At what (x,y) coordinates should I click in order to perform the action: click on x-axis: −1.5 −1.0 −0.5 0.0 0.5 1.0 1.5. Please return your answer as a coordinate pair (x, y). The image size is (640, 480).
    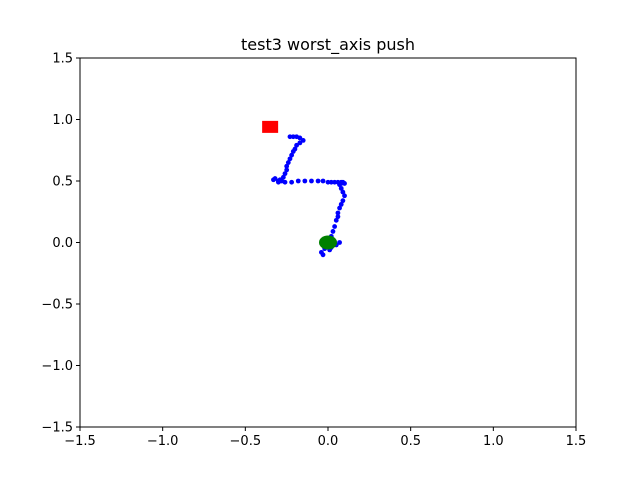
    Looking at the image, I should click on (325, 438).